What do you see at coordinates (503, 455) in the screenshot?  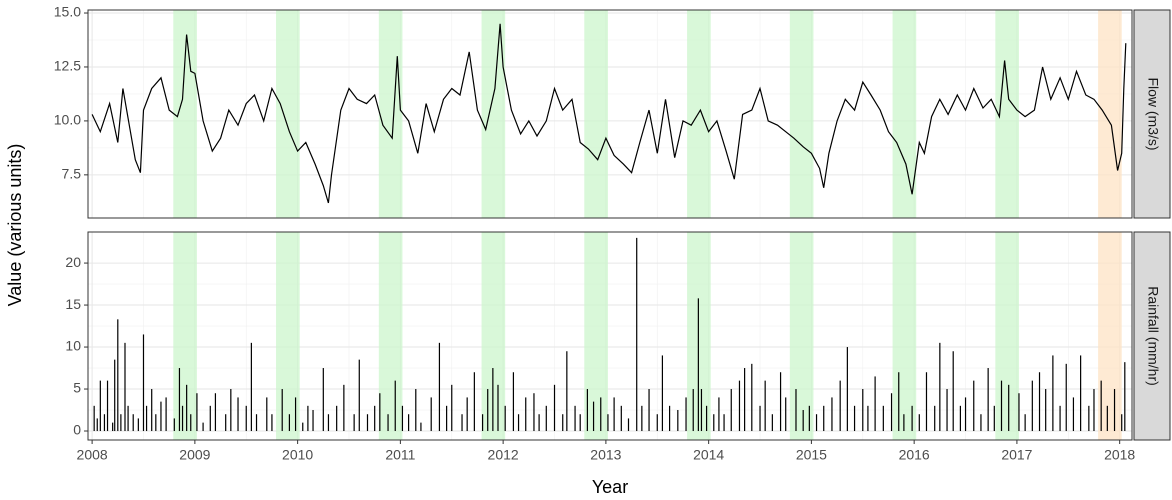 I see `x-tick-label: 2012` at bounding box center [503, 455].